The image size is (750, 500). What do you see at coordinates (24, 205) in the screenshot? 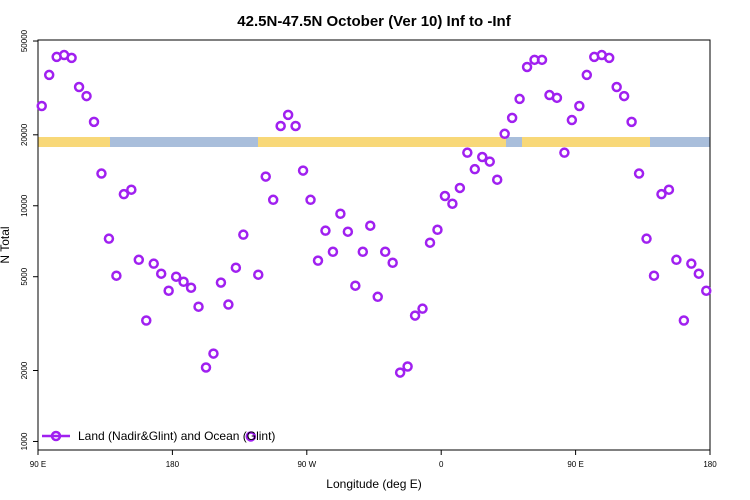
I see `y-tick-label: 10000` at bounding box center [24, 205].